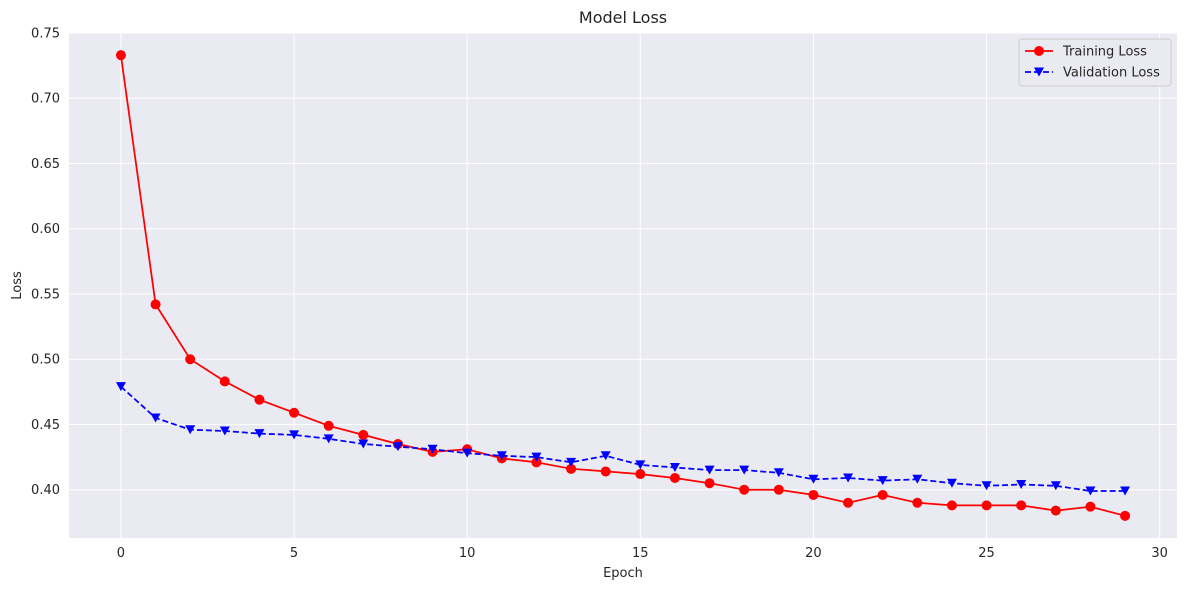 The height and width of the screenshot is (594, 1189). I want to click on y-tick-label: 0.70, so click(45, 99).